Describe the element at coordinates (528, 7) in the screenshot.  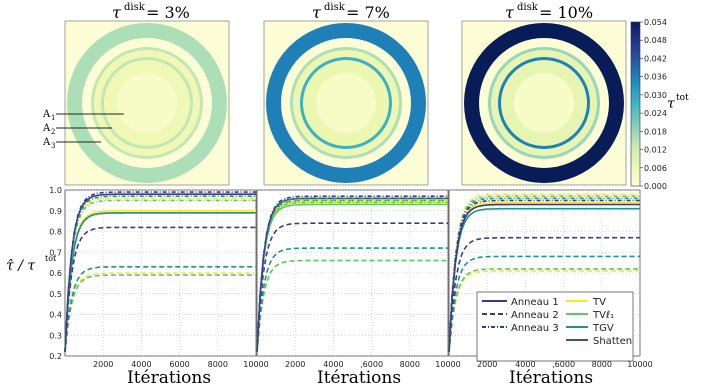
I see `title-3-sup: disk` at that location.